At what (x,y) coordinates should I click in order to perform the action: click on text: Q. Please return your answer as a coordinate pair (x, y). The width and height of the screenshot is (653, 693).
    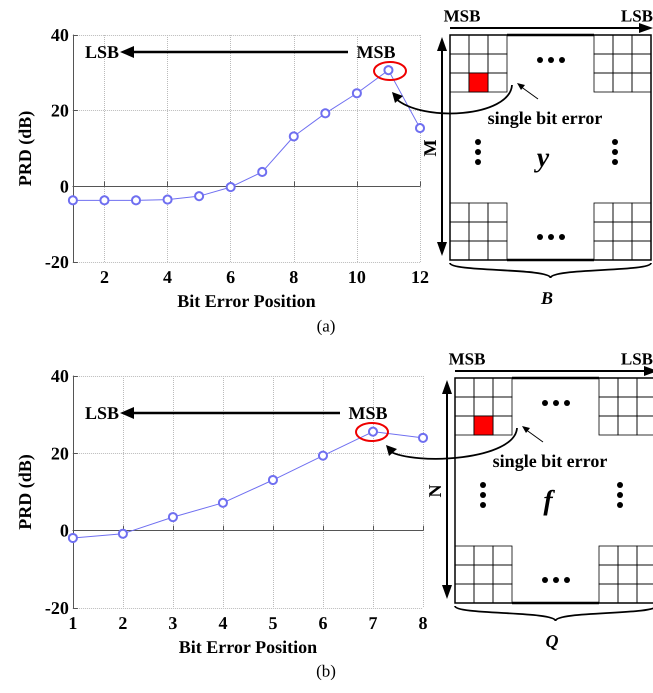
    Looking at the image, I should click on (552, 641).